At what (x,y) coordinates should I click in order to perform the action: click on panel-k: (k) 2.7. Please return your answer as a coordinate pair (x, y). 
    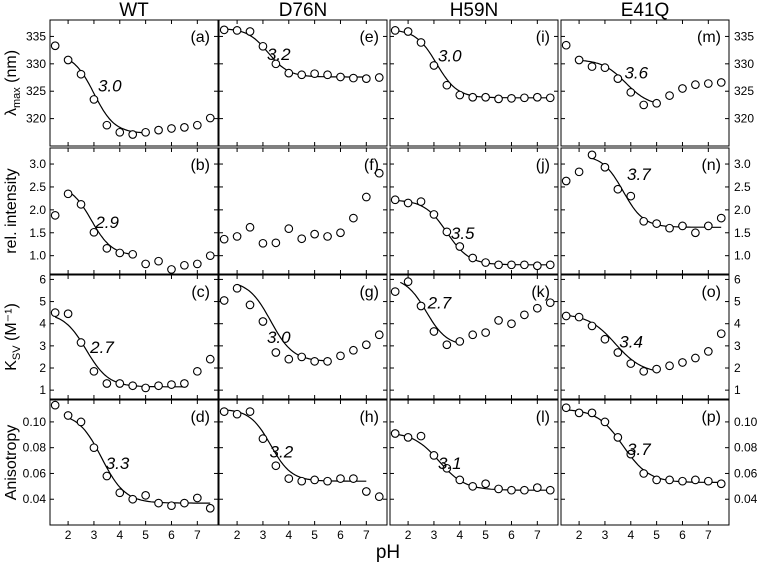
    Looking at the image, I should click on (474, 337).